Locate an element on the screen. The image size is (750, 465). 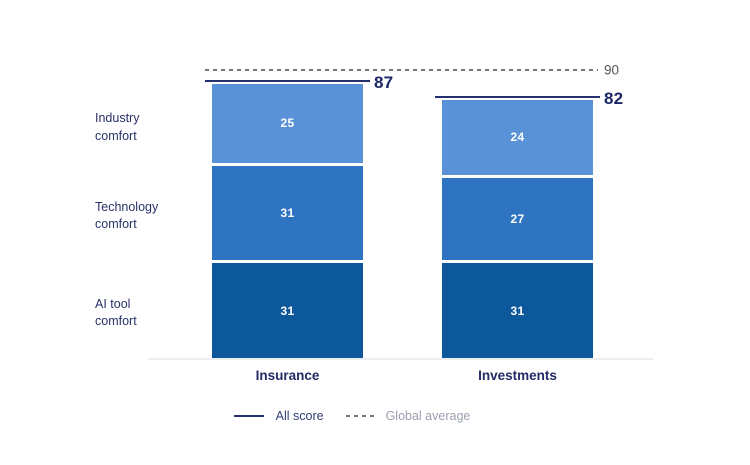
row-label: Technology comfort is located at coordinates (127, 215).